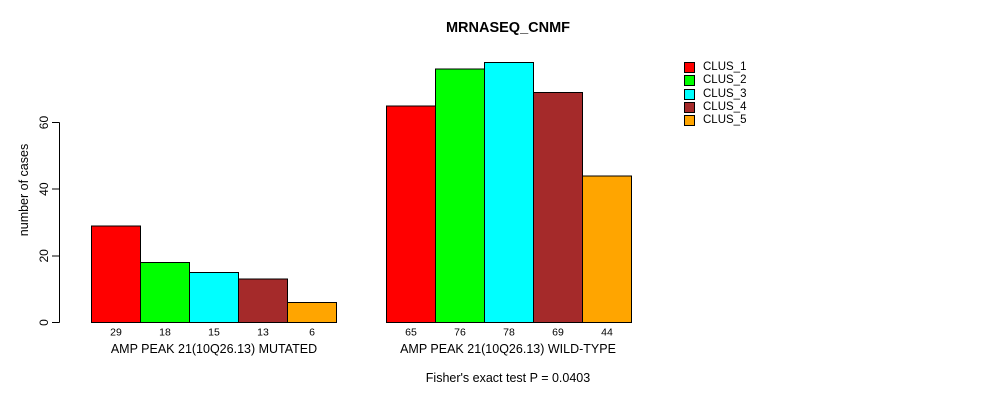 The image size is (990, 400). I want to click on bar-value-label: 65, so click(411, 333).